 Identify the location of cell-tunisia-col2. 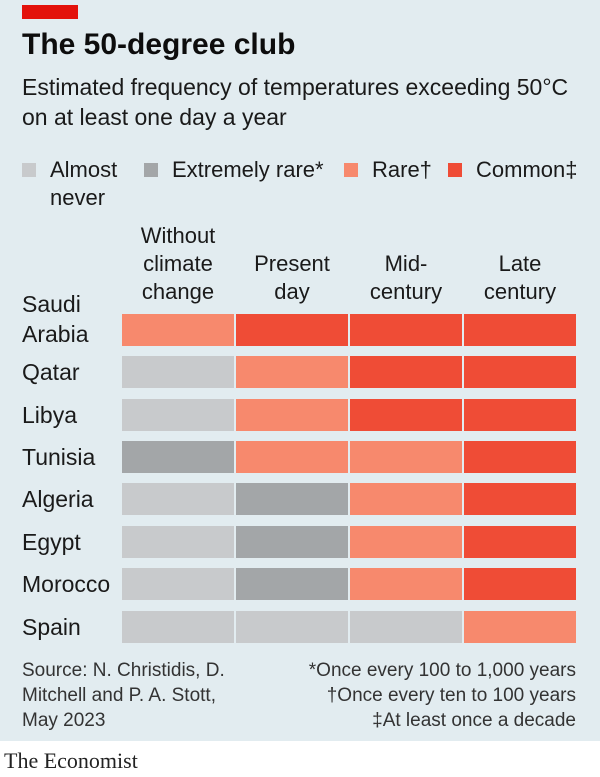
(292, 457).